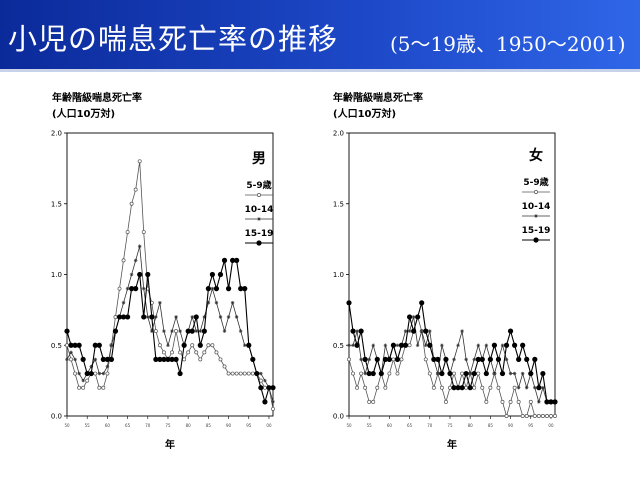 The image size is (640, 480). Describe the element at coordinates (148, 425) in the screenshot. I see `x-tick-label: 70` at that location.